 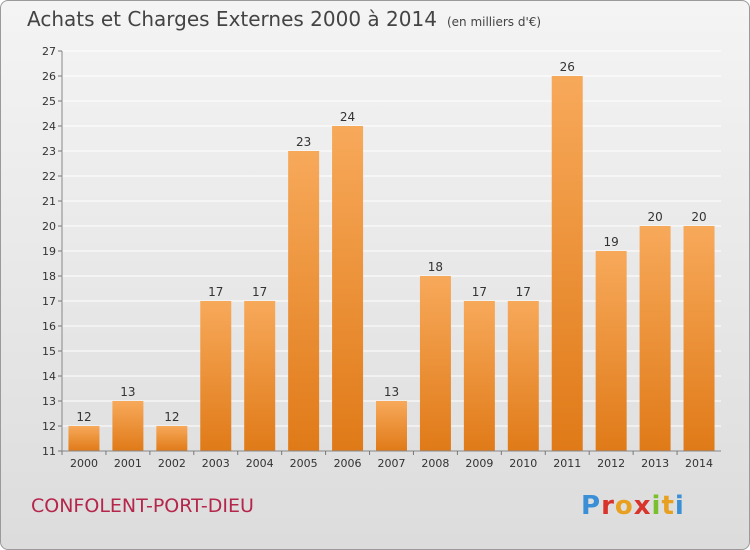 What do you see at coordinates (348, 288) in the screenshot?
I see `bar-2006` at bounding box center [348, 288].